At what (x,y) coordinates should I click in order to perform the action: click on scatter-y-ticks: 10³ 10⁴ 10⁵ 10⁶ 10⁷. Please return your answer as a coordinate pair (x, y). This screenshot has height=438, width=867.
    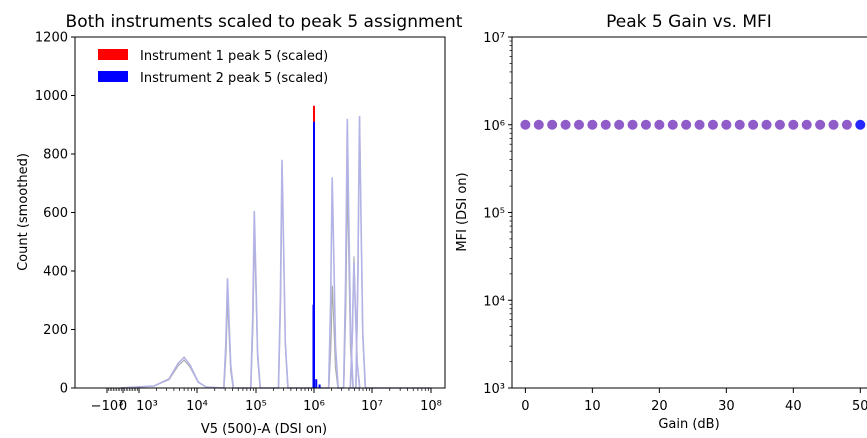
    Looking at the image, I should click on (497, 214).